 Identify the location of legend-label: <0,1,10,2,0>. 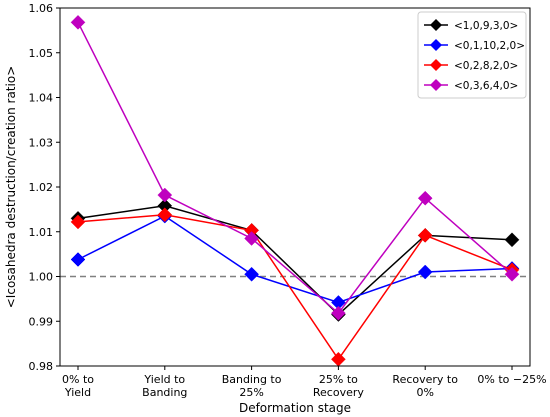
(489, 46).